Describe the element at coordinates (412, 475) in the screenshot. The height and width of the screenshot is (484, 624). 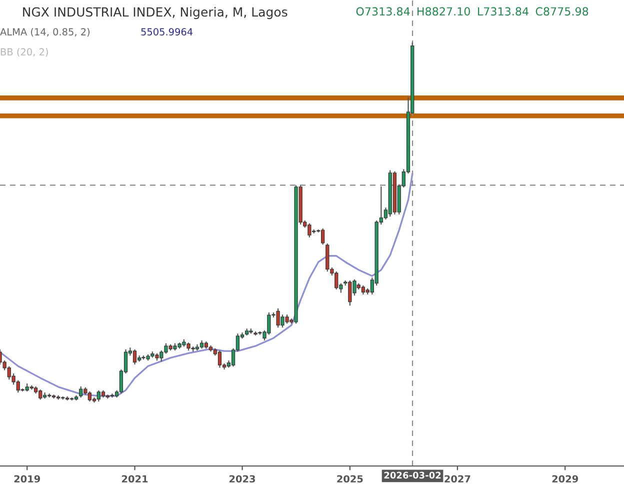
I see `ref-line-label: 2026-03-02` at that location.